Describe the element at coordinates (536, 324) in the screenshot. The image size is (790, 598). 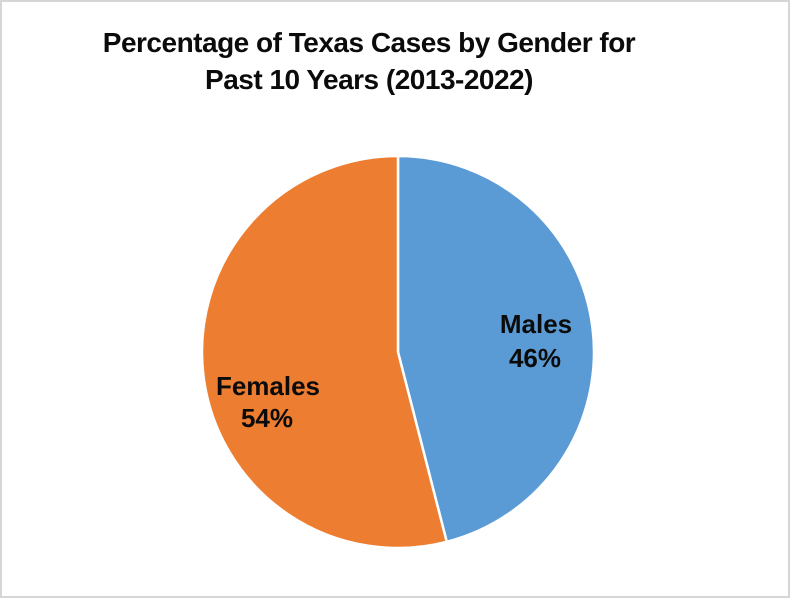
I see `males-label: Males` at that location.